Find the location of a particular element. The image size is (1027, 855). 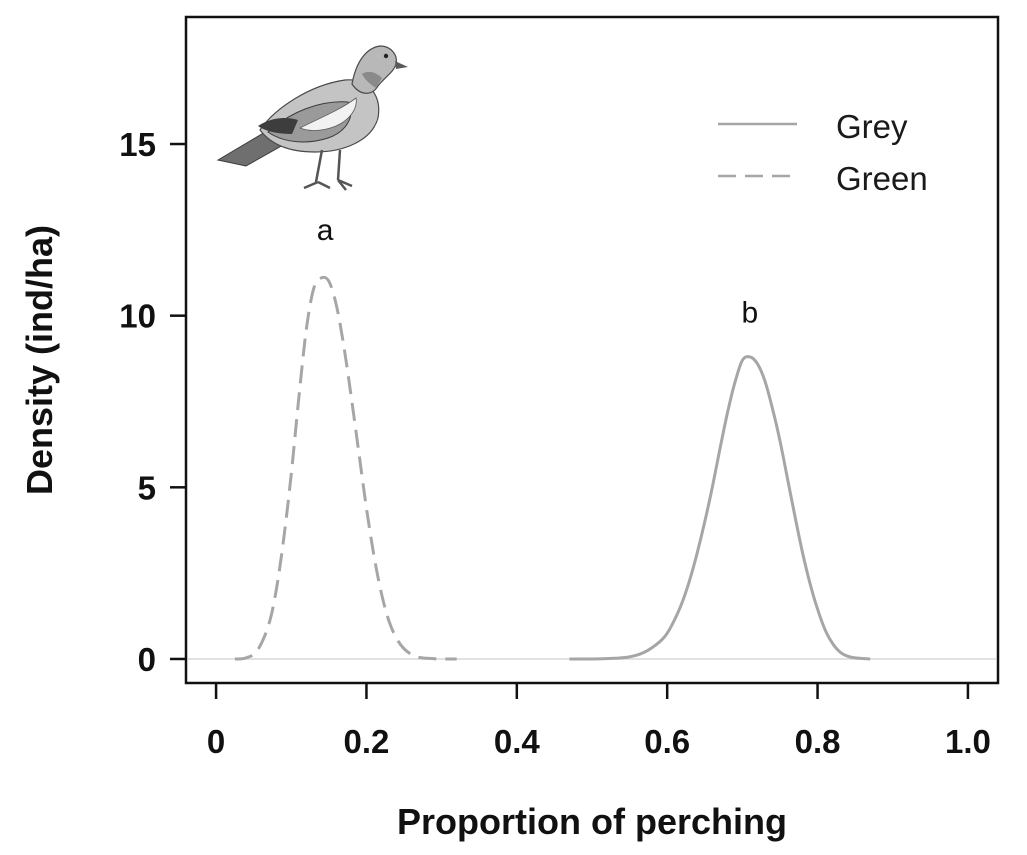

annotation-label: b is located at coordinates (750, 313).